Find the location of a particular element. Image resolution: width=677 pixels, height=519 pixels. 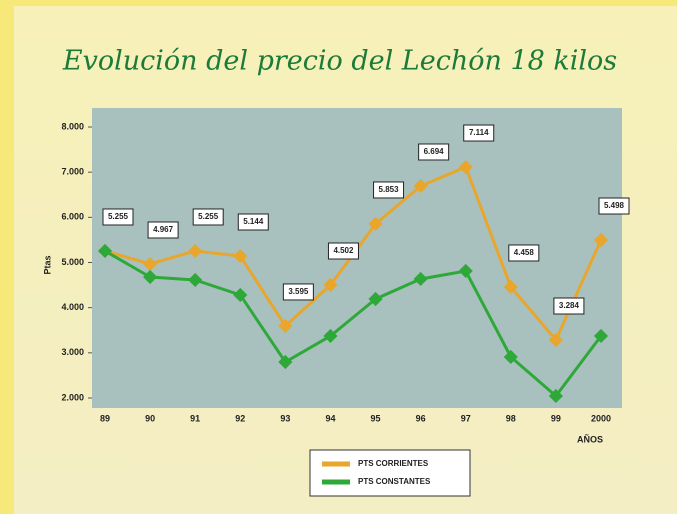

value-label: 5.144 is located at coordinates (253, 221).